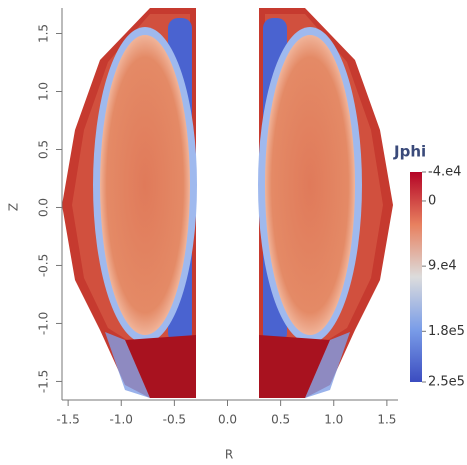  Describe the element at coordinates (280, 420) in the screenshot. I see `x-tick-label: 0.5` at that location.